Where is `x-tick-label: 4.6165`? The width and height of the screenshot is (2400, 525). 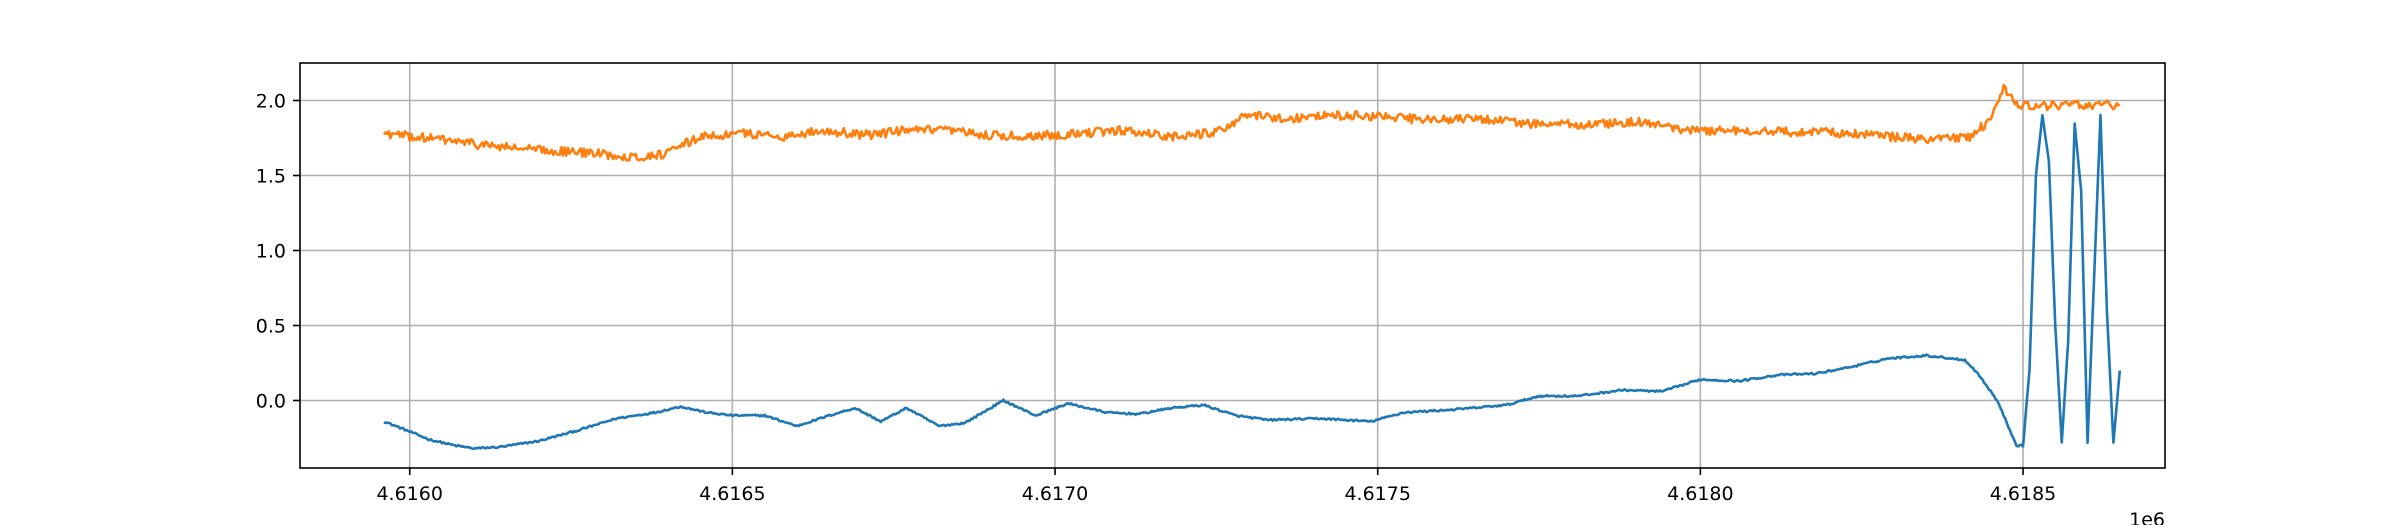
x-tick-label: 4.6165 is located at coordinates (732, 494).